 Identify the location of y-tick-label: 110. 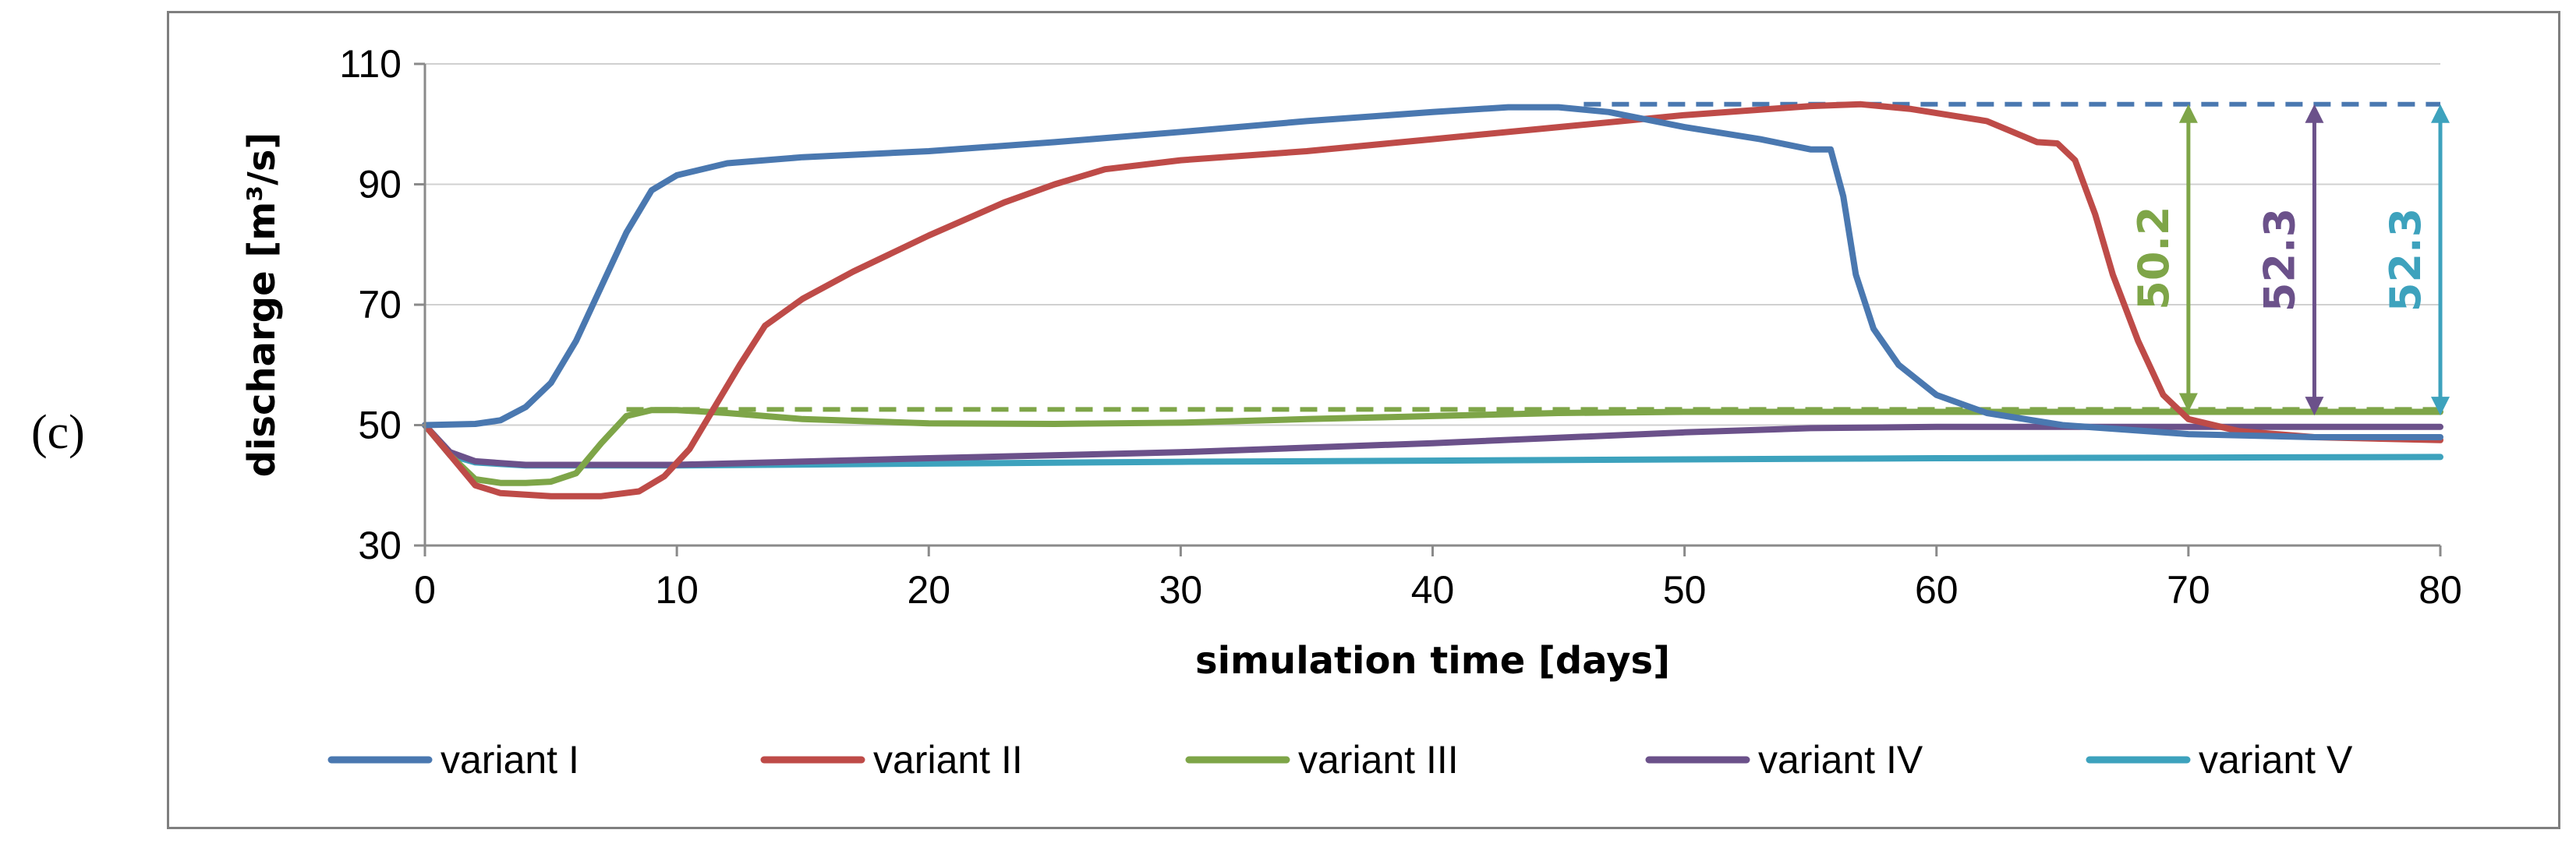
(370, 64).